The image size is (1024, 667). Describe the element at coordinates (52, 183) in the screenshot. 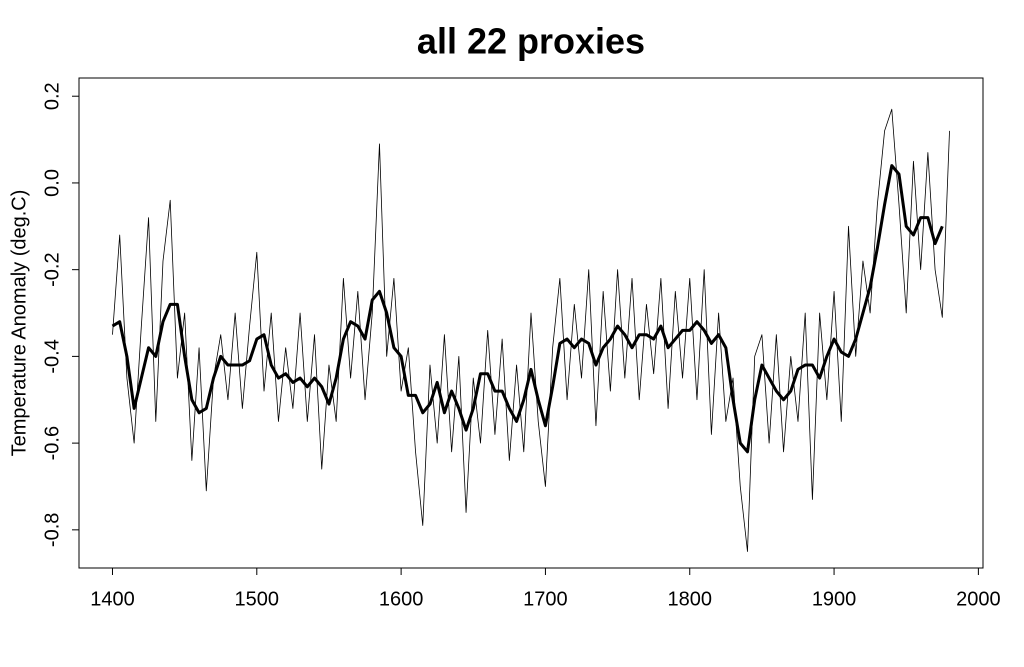

I see `y-tick-label: 0.0` at that location.